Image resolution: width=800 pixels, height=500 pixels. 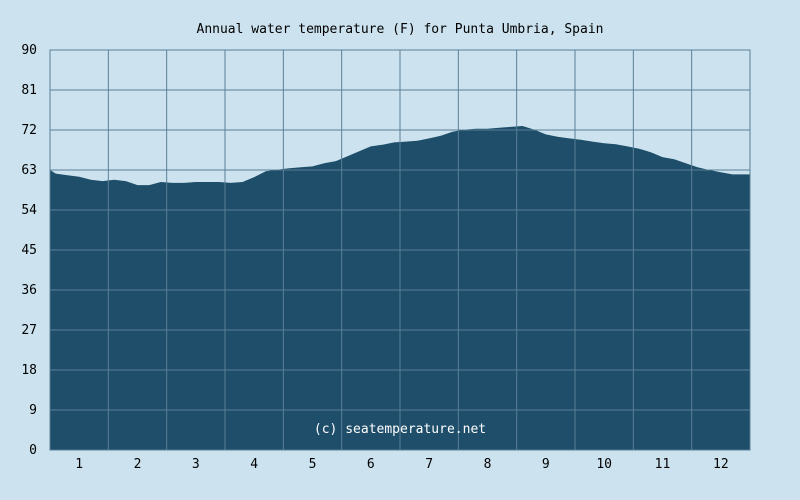 I want to click on x-tick-label: 12, so click(x=721, y=464).